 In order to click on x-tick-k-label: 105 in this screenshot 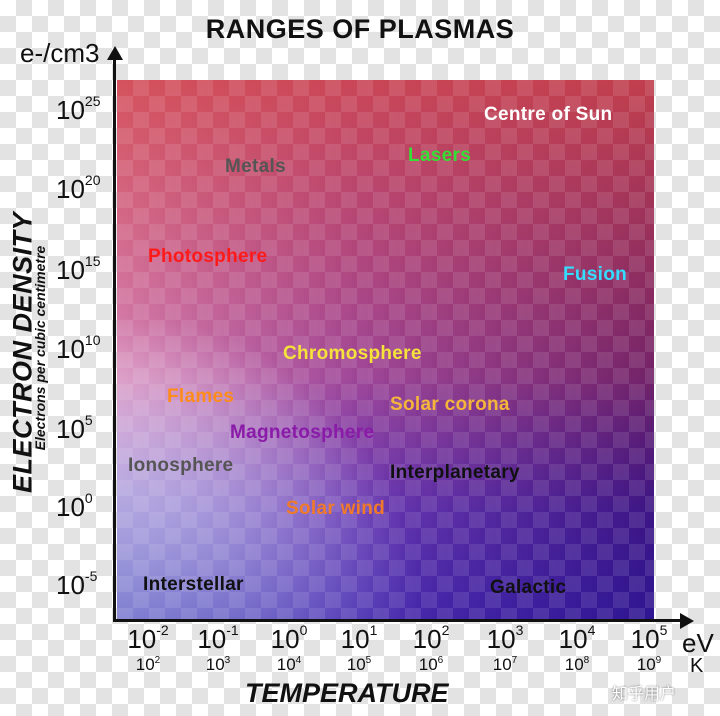, I will do `click(359, 664)`.